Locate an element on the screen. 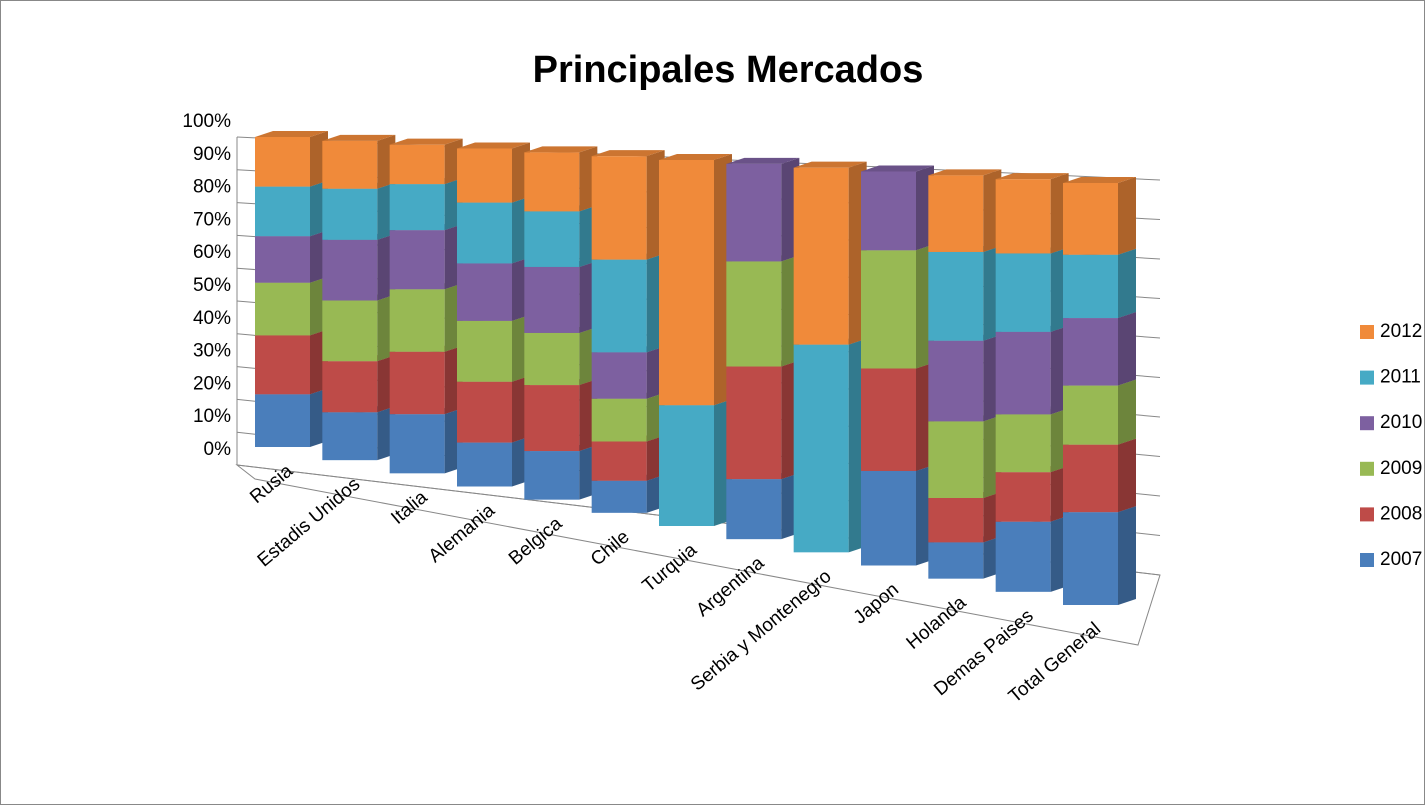 This screenshot has width=1425, height=805. y-tick-label: 60% is located at coordinates (212, 252).